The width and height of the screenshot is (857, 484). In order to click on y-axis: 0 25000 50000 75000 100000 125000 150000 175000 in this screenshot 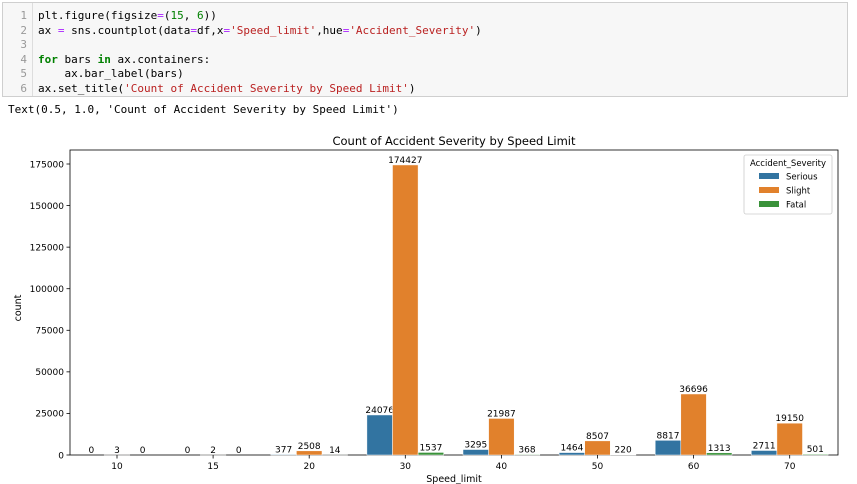, I will do `click(50, 310)`.